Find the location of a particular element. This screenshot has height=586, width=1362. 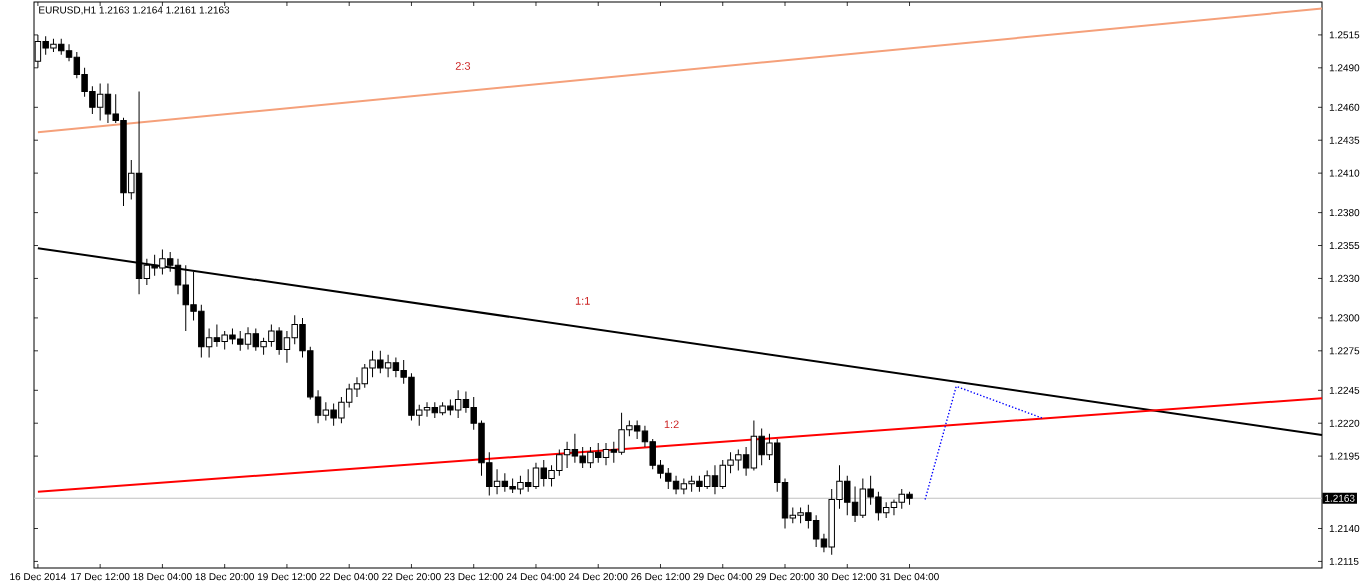

x-tick-label: 19 Dec 12:00 is located at coordinates (287, 577).